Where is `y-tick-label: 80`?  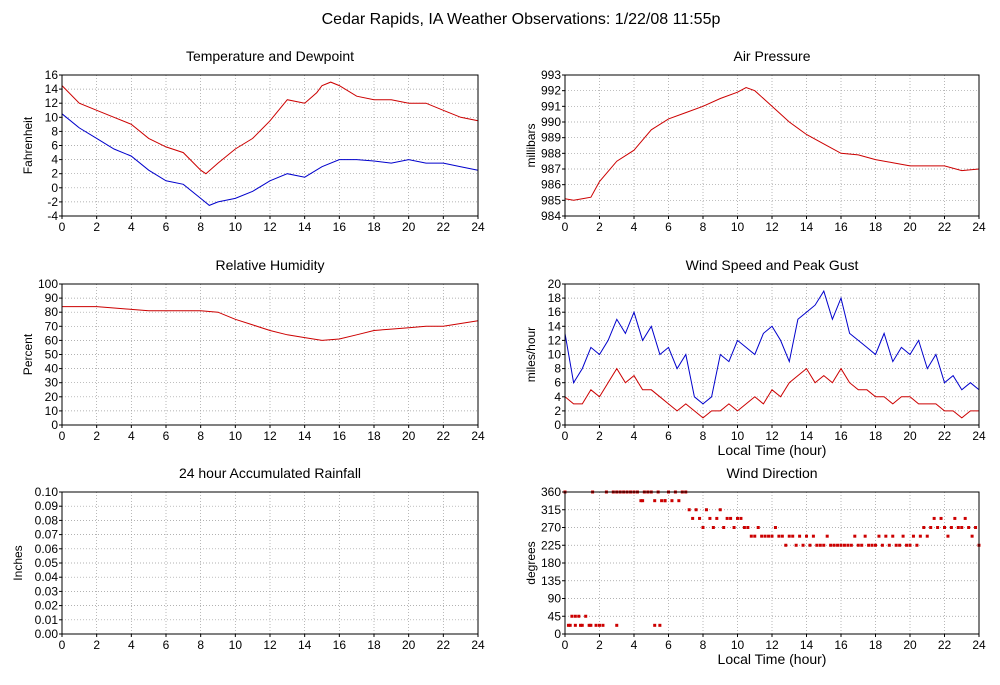 y-tick-label: 80 is located at coordinates (52, 312).